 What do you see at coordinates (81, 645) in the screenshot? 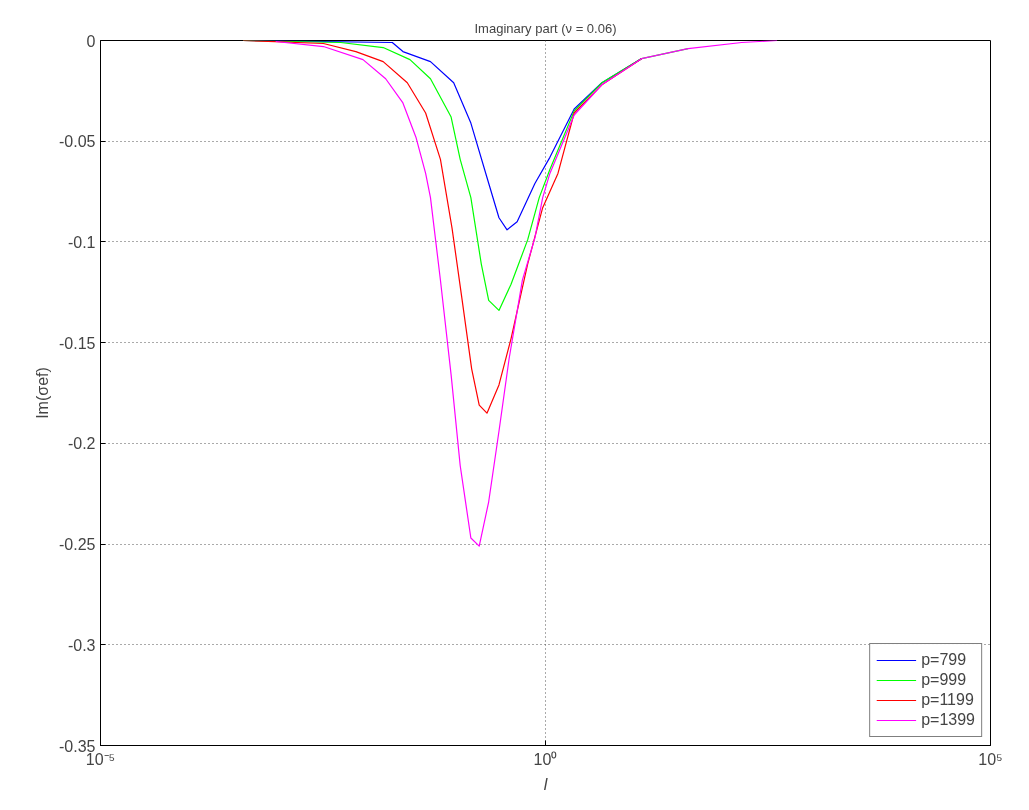
I see `y-tick-label: -0.3` at bounding box center [81, 645].